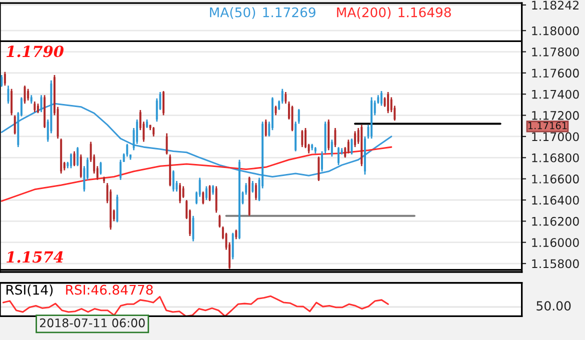 This screenshot has height=340, width=585. I want to click on text: MA(50), so click(233, 13).